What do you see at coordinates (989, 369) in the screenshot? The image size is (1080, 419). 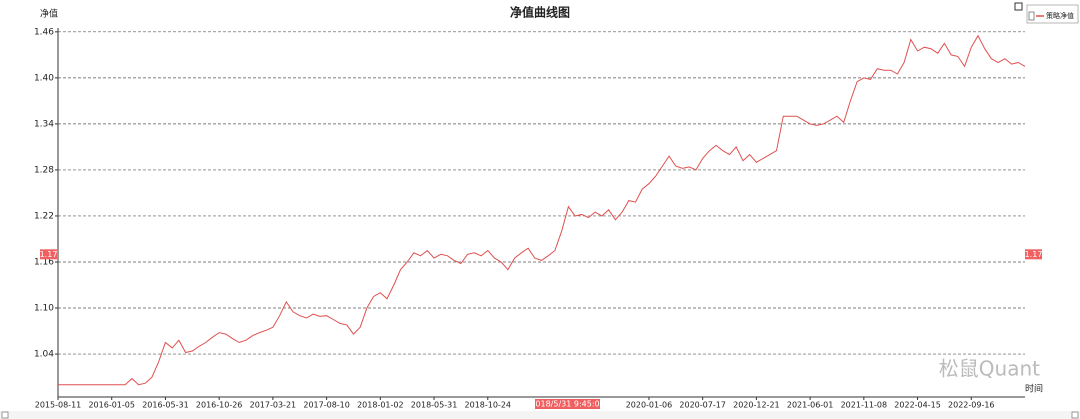 I see `watermark: 松鼠Quant` at bounding box center [989, 369].